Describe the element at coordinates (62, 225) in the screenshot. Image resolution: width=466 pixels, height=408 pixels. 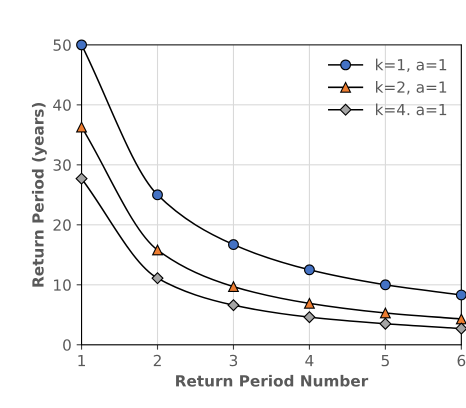
I see `y-tick-label: 20` at that location.